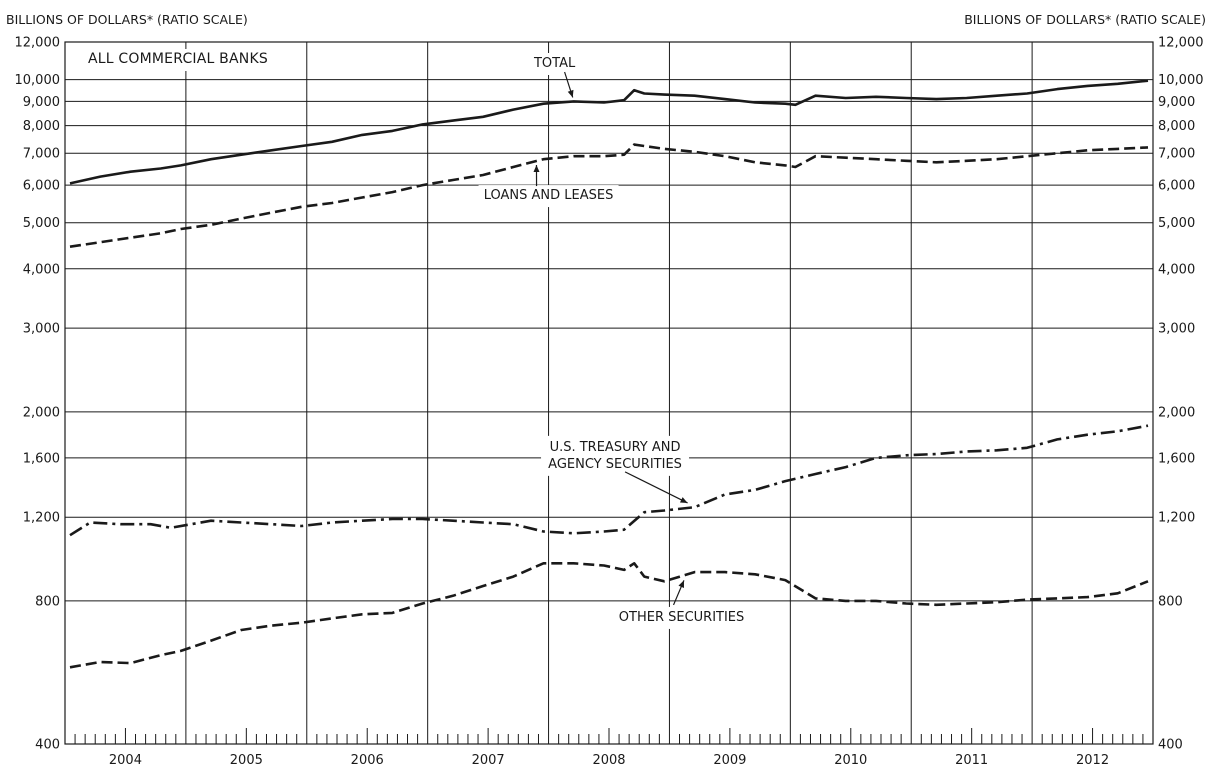 This screenshot has width=1212, height=768. What do you see at coordinates (683, 500) in the screenshot?
I see `series-label-treasury-arrowhead` at bounding box center [683, 500].